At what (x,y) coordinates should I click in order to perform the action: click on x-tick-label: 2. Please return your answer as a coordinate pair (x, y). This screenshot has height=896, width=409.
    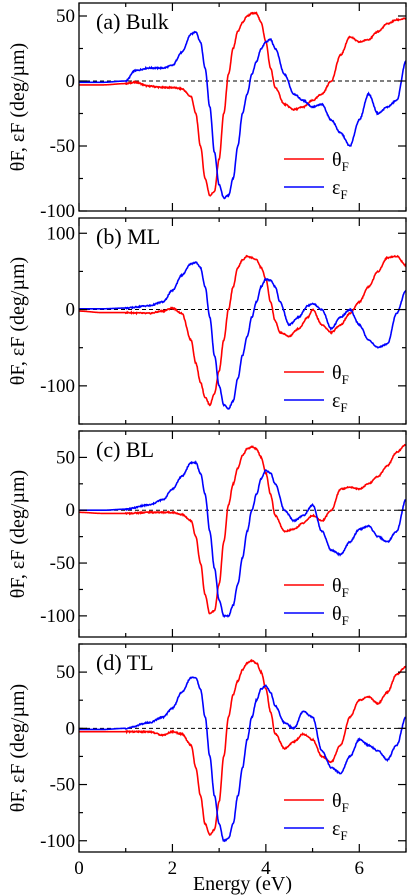
    Looking at the image, I should click on (173, 868).